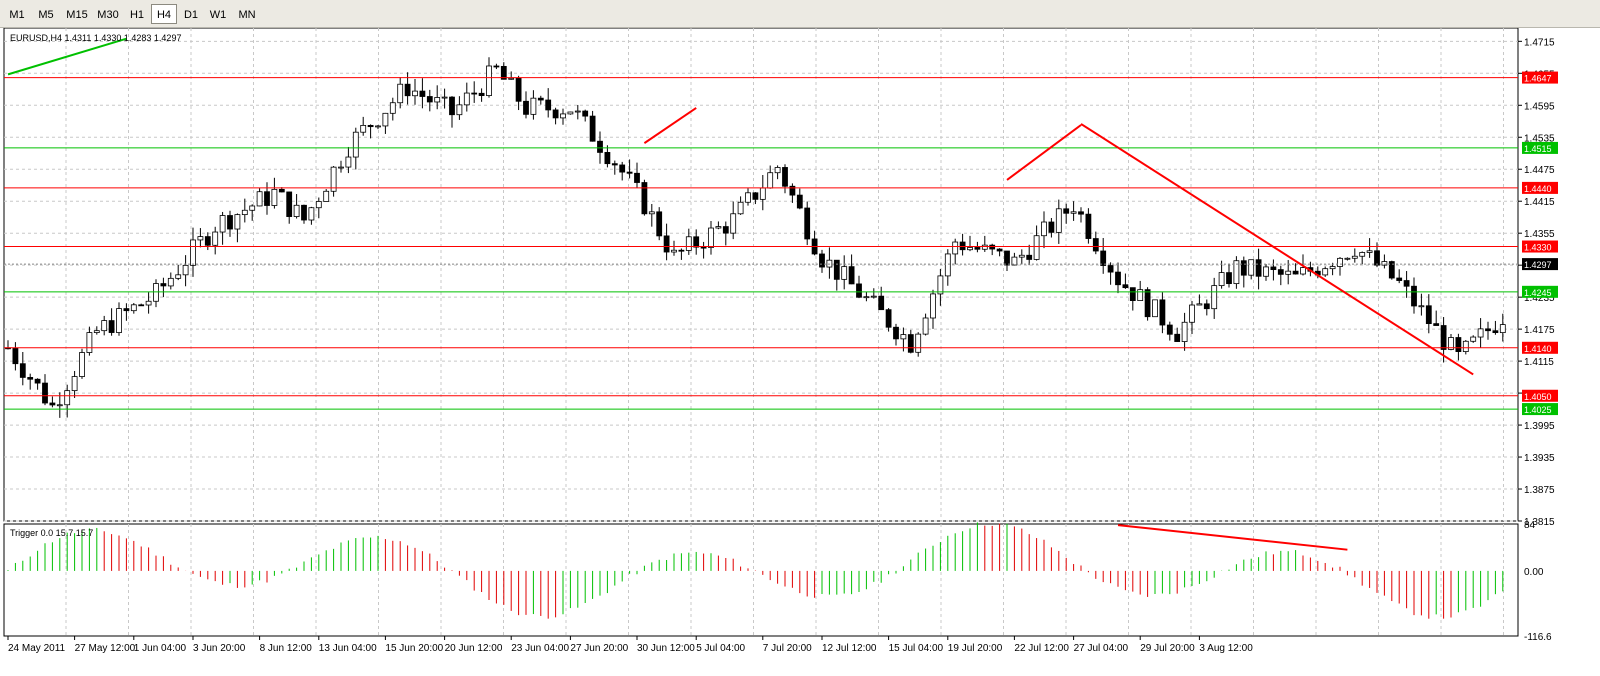 Image resolution: width=1600 pixels, height=676 pixels. Describe the element at coordinates (1101, 648) in the screenshot. I see `time-tick-label: 27 Jul 04:00` at that location.